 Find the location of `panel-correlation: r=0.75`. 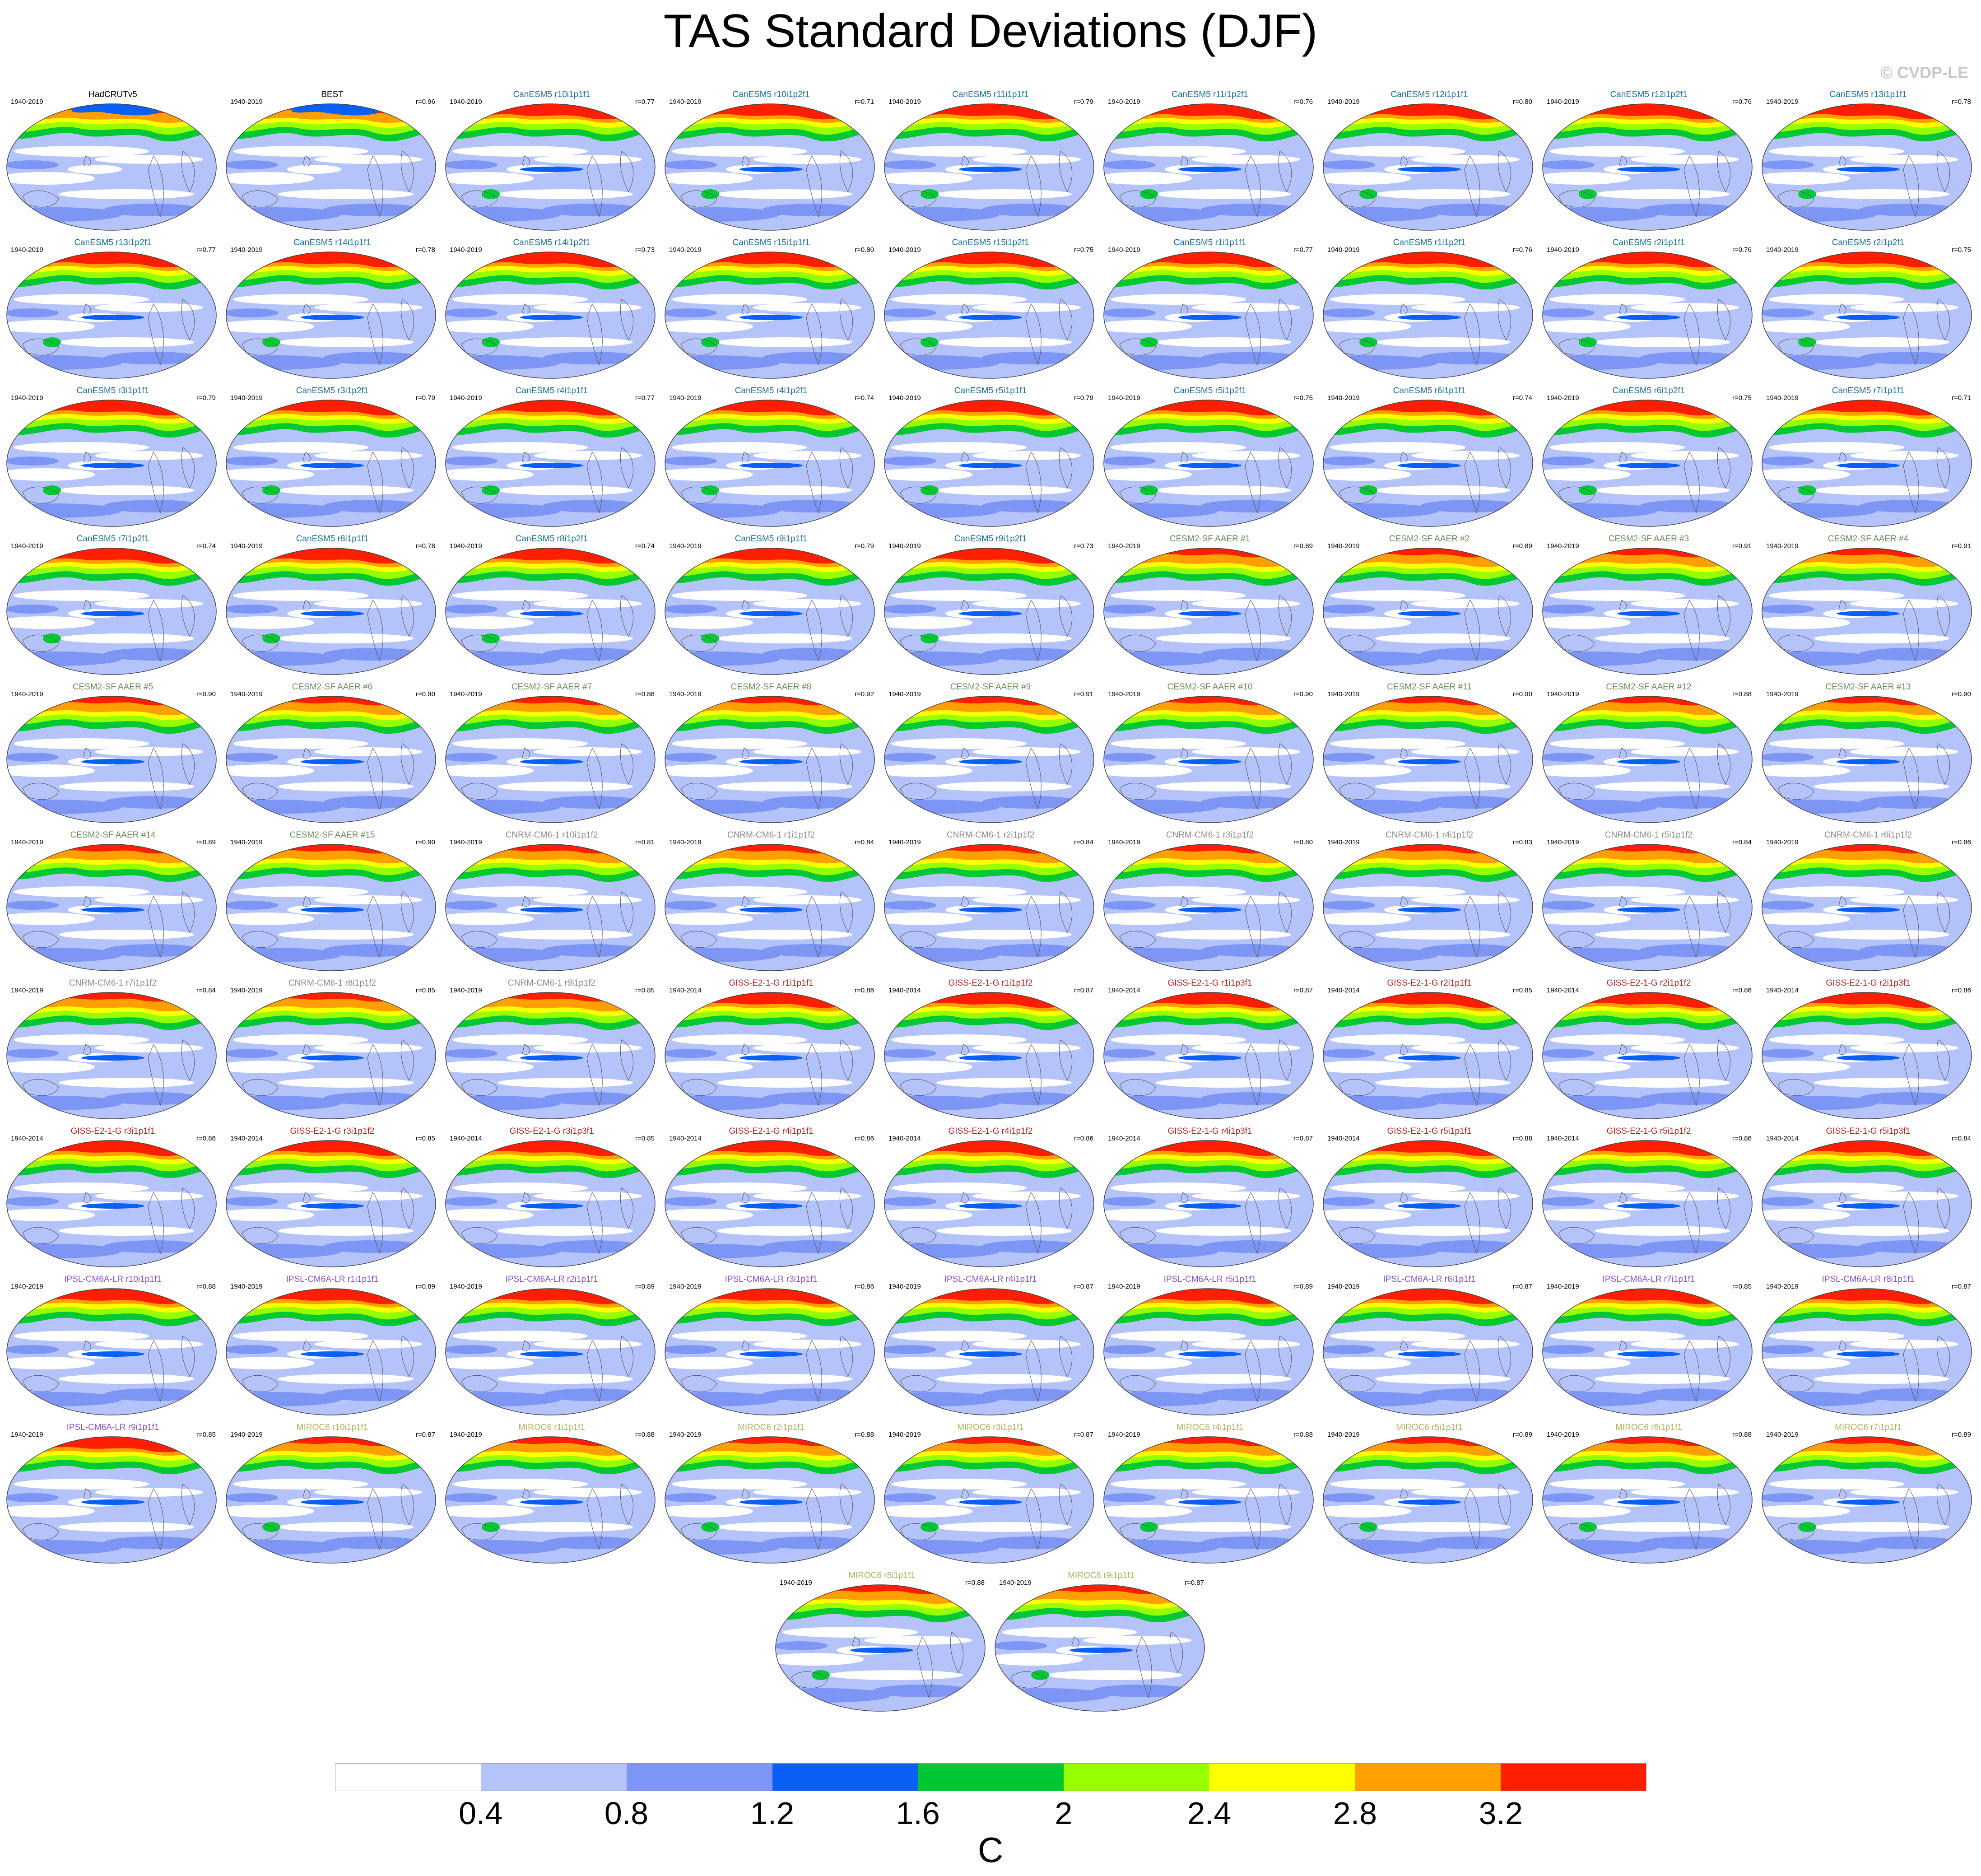

panel-correlation: r=0.75 is located at coordinates (1303, 398).